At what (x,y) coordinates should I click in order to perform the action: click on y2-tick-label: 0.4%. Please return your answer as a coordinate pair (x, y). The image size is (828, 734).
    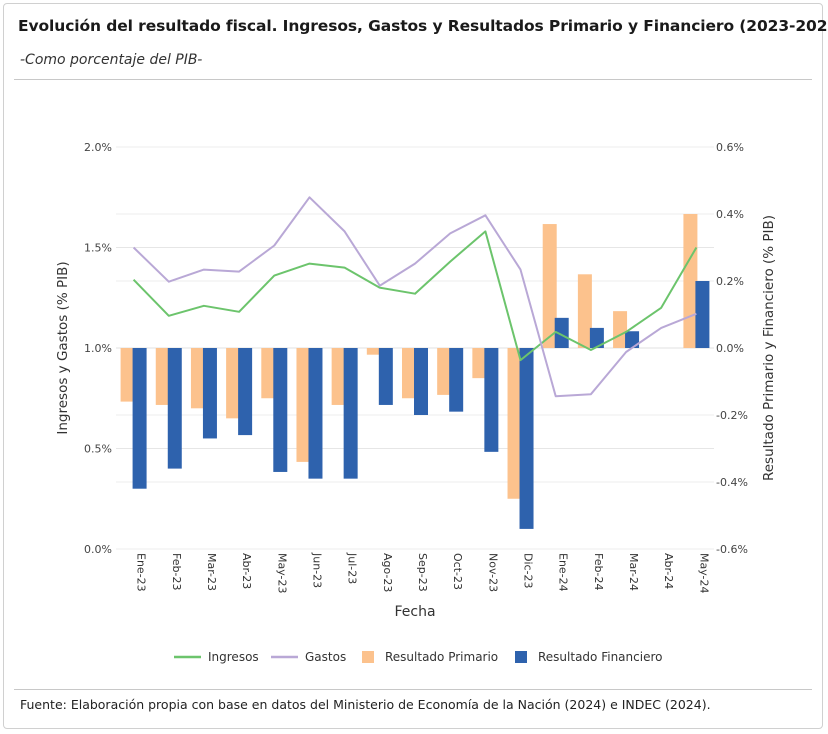
    Looking at the image, I should click on (730, 214).